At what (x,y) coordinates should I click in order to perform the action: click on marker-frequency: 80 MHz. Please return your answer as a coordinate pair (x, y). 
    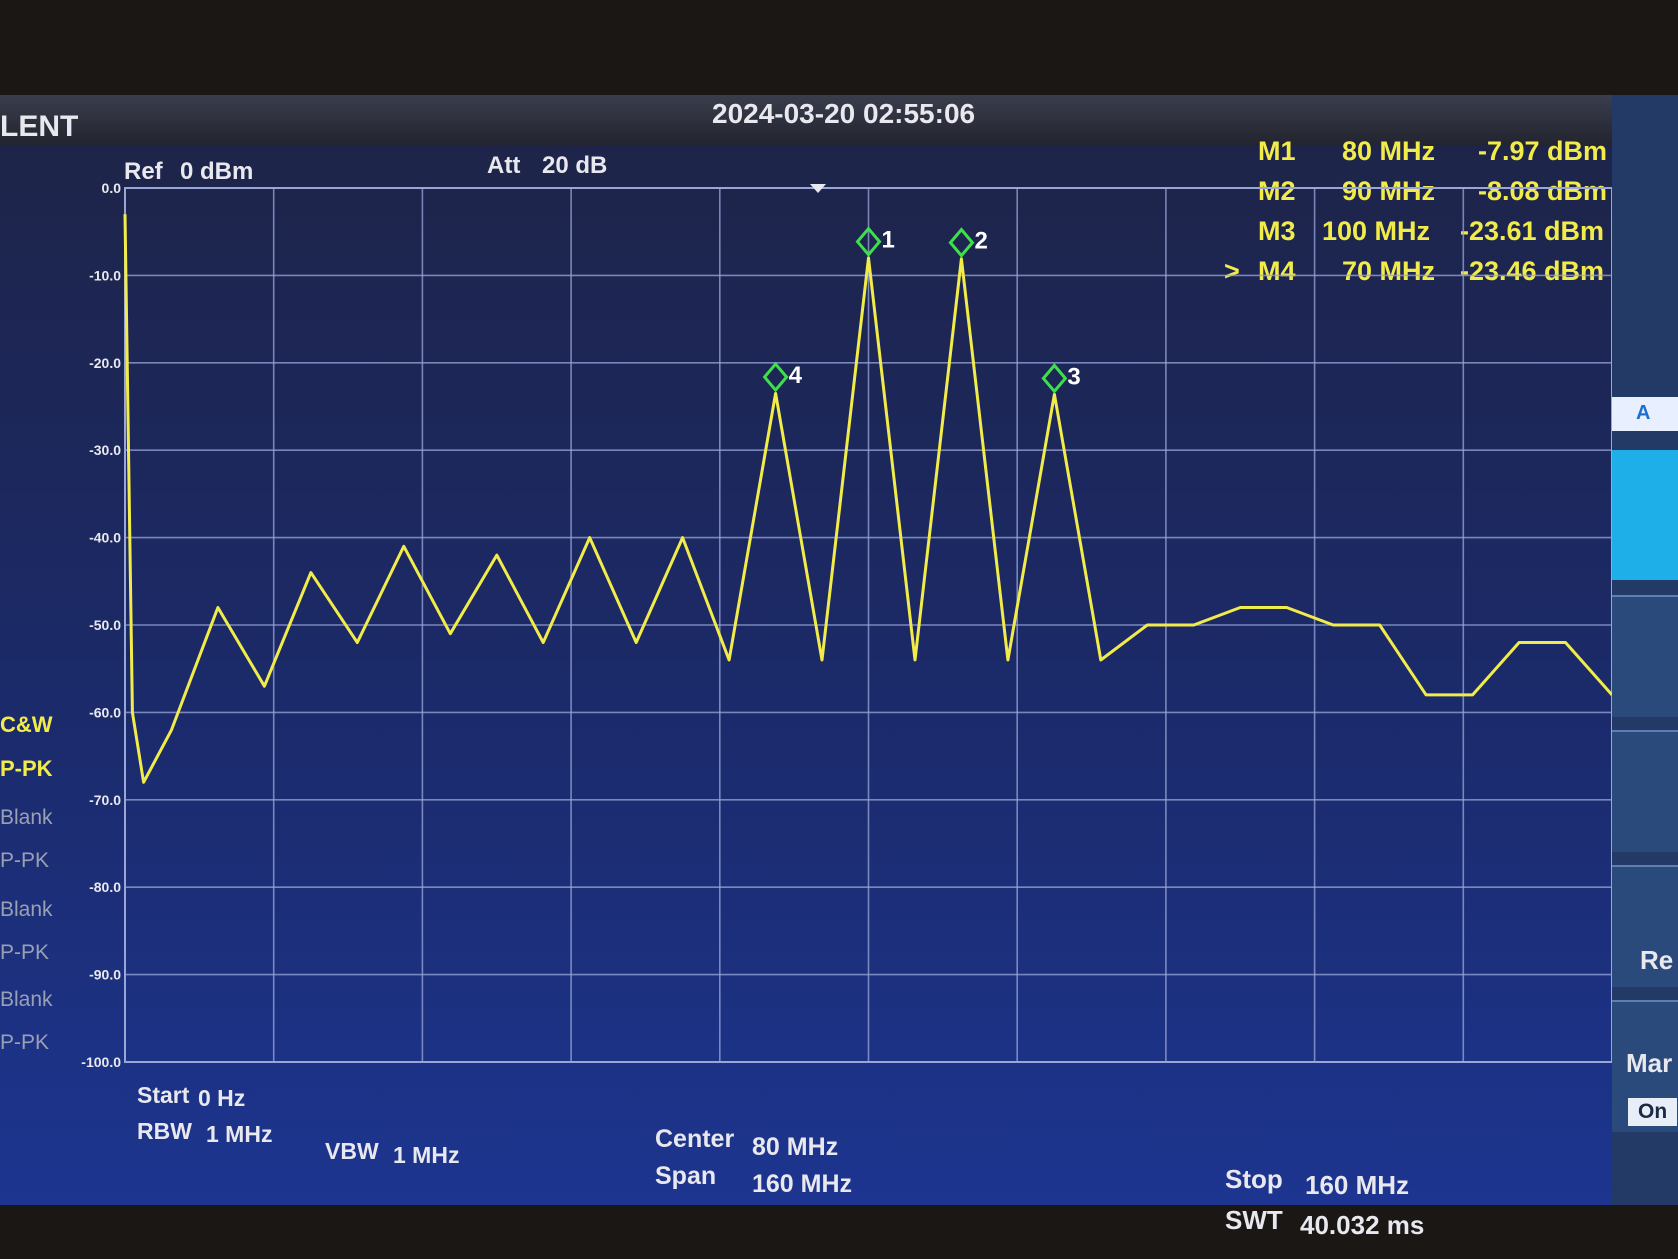
    Looking at the image, I should click on (1389, 151).